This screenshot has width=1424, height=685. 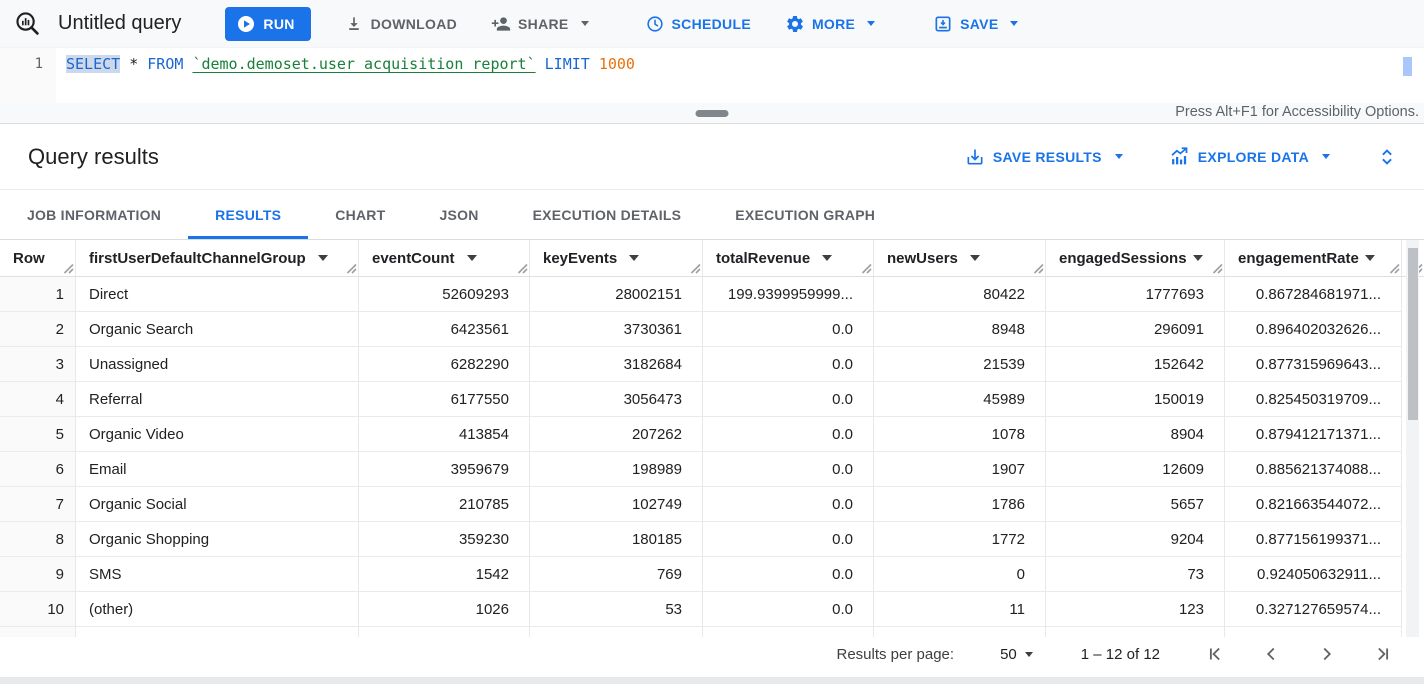 What do you see at coordinates (1135, 504) in the screenshot?
I see `engaged-sessions-cell: 5657` at bounding box center [1135, 504].